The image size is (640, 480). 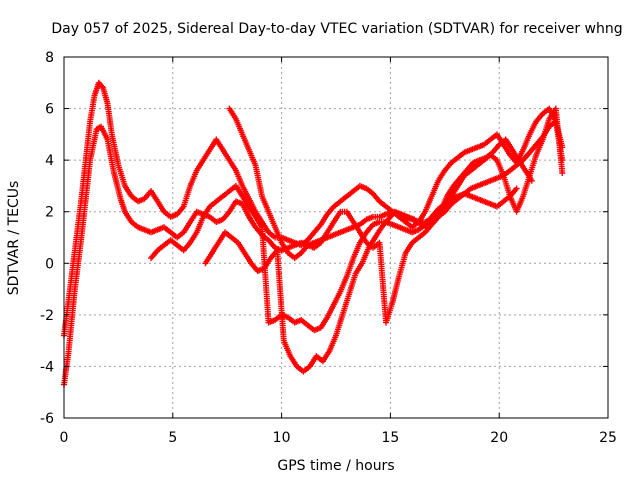 I want to click on y-tick-label: 8, so click(x=49, y=58).